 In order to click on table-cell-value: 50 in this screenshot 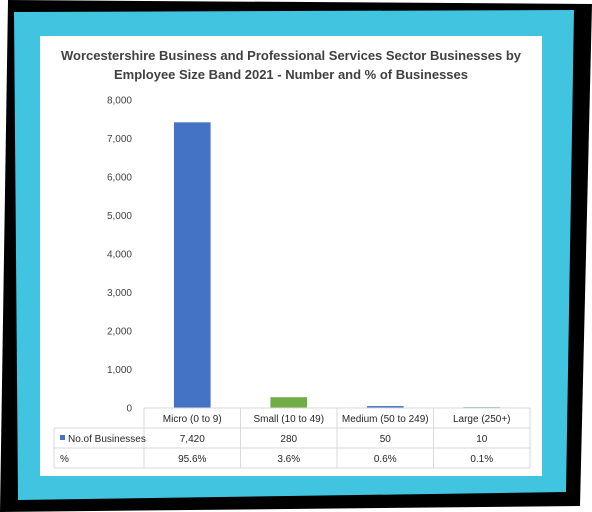, I will do `click(386, 439)`.